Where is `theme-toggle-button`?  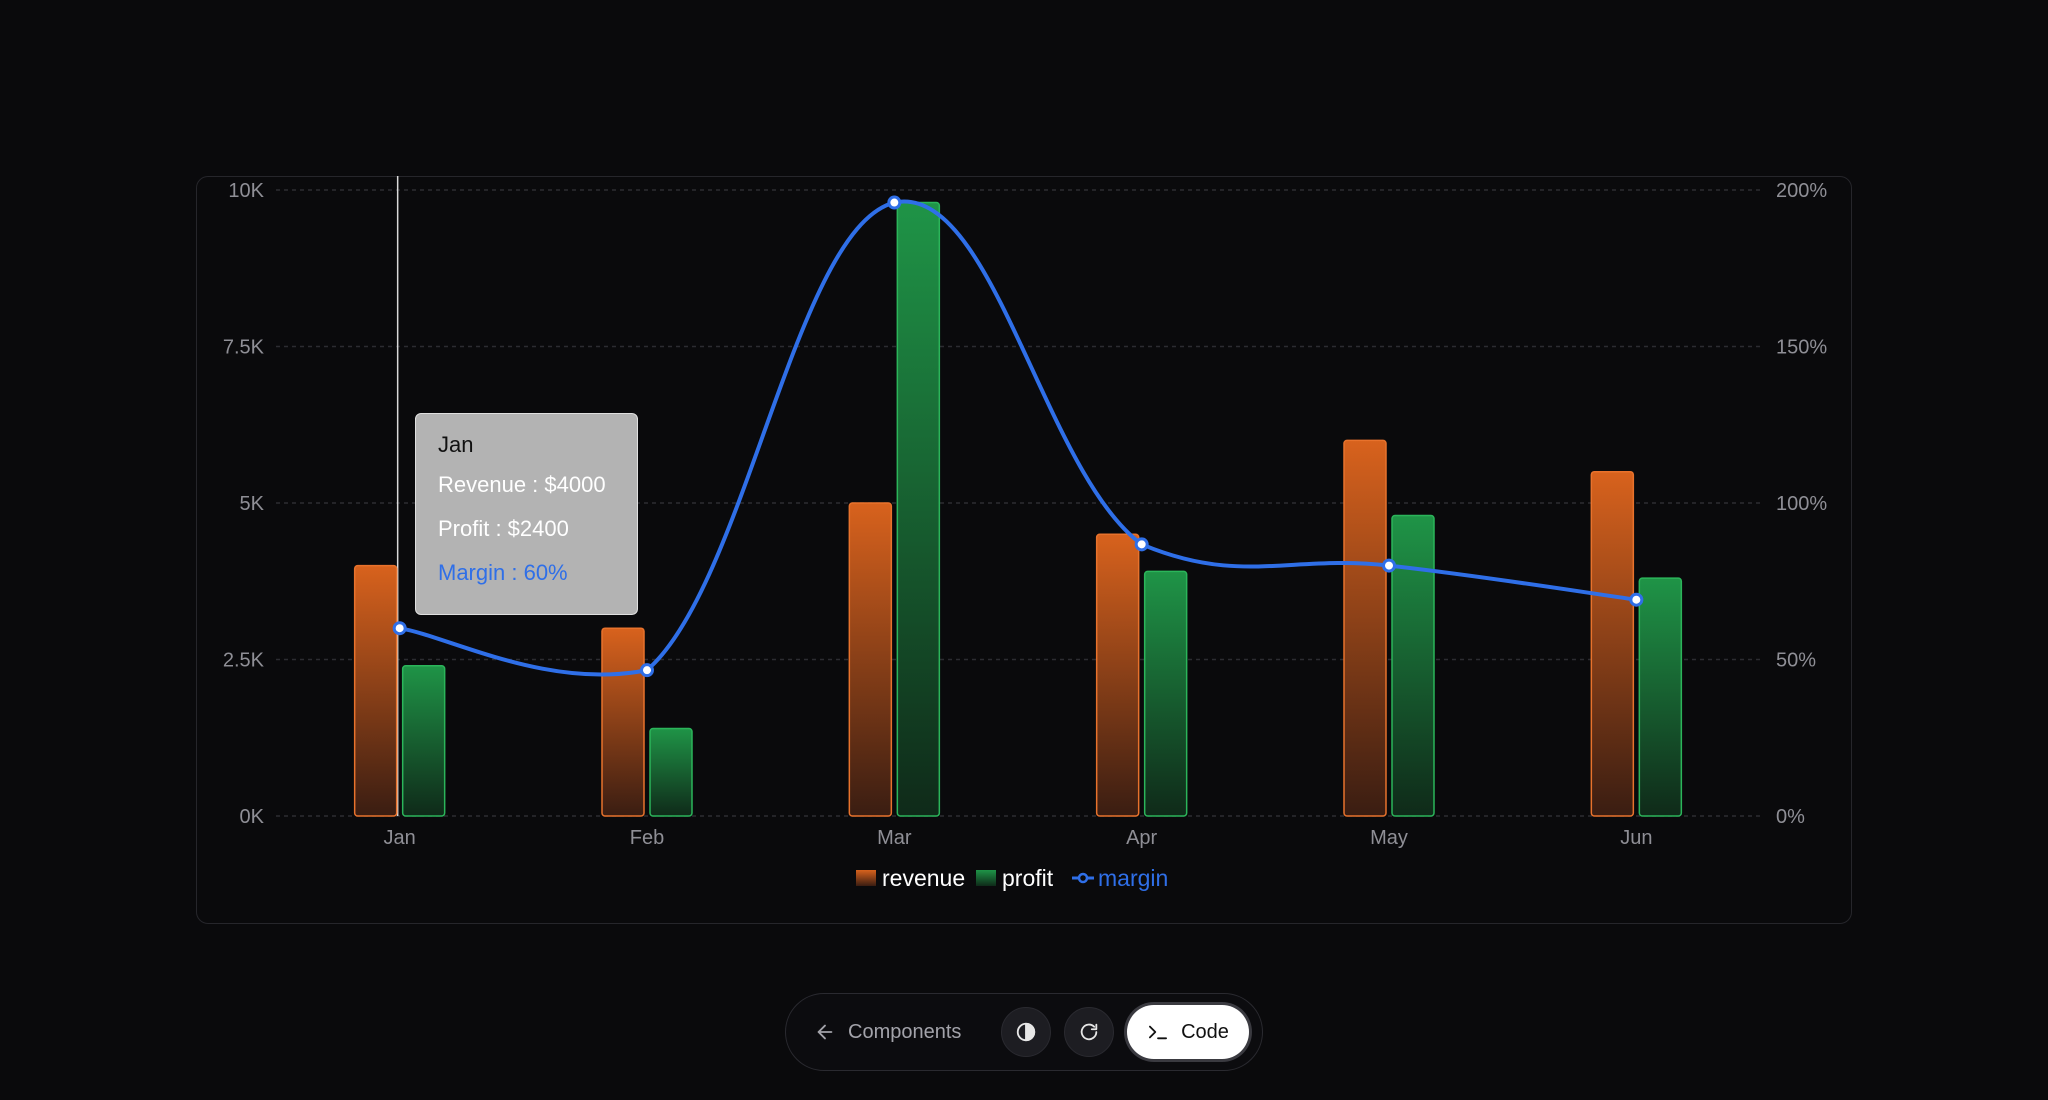
theme-toggle-button is located at coordinates (1026, 1032).